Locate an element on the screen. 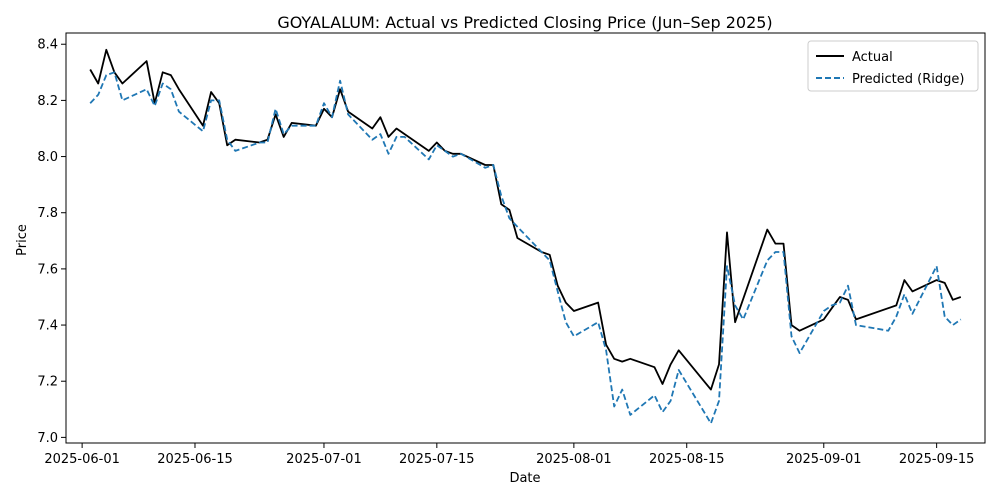  legend-label-predicted: Predicted (Ridge) is located at coordinates (908, 79).